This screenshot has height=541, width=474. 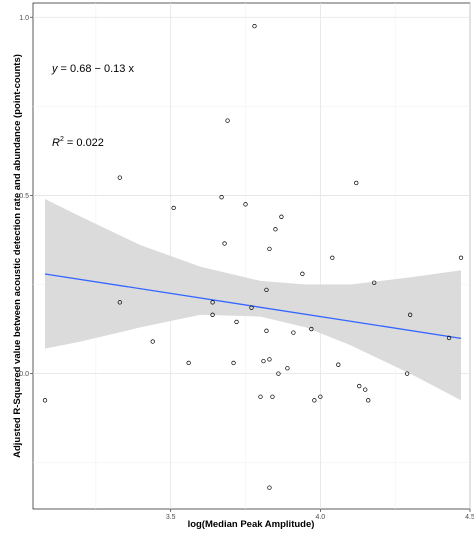 What do you see at coordinates (96, 69) in the screenshot?
I see `equation-rest: = 0.68 − 0.13 x` at bounding box center [96, 69].